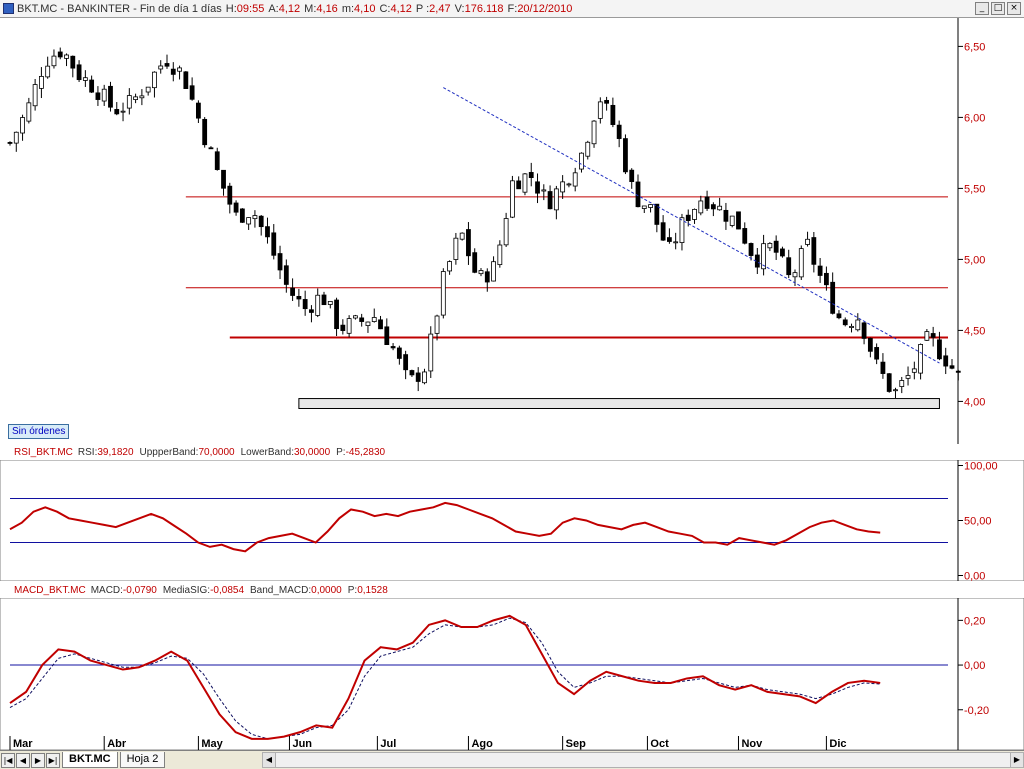 The image size is (1024, 769). What do you see at coordinates (998, 8) in the screenshot?
I see `restore-button: □` at bounding box center [998, 8].